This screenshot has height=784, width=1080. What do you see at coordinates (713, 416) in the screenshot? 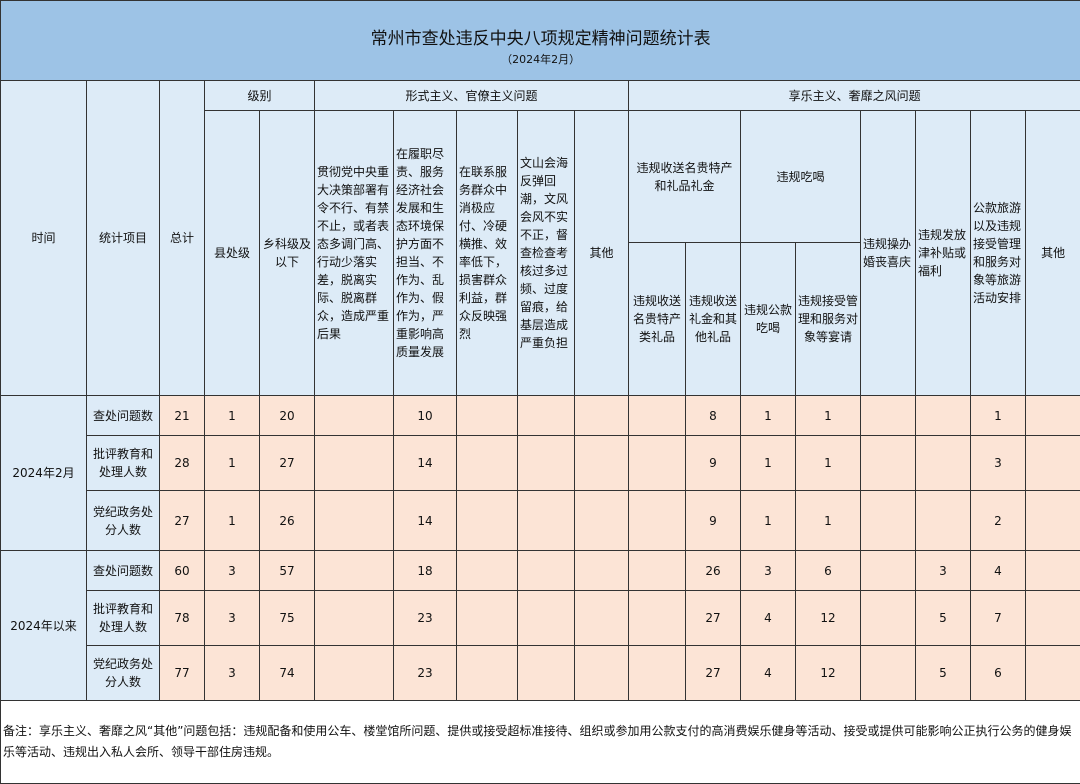
I see `value-cell: 8` at bounding box center [713, 416].